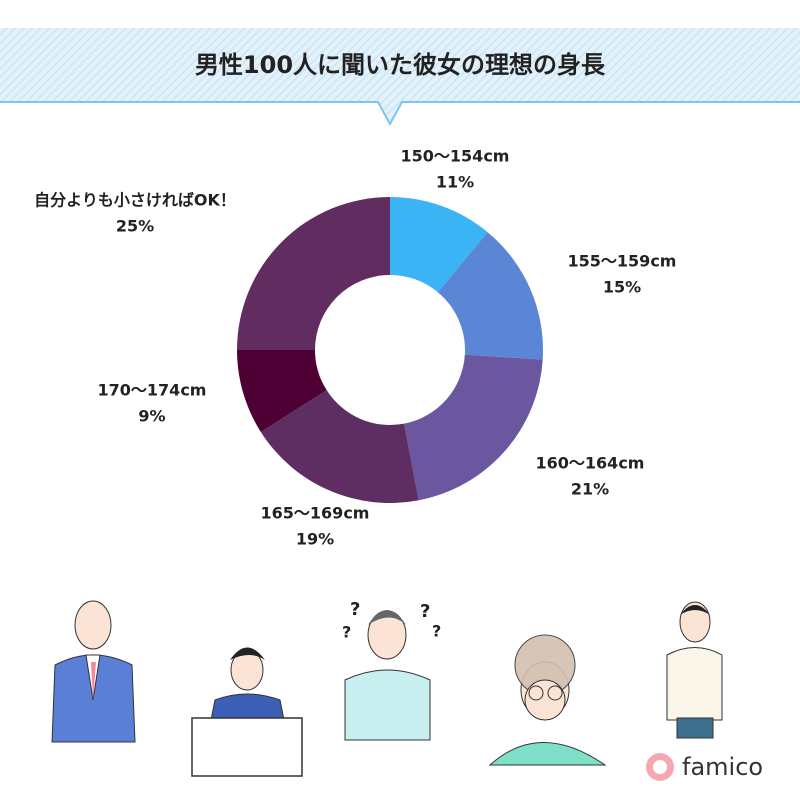  Describe the element at coordinates (590, 463) in the screenshot. I see `segment-label: 160〜164cm` at that location.